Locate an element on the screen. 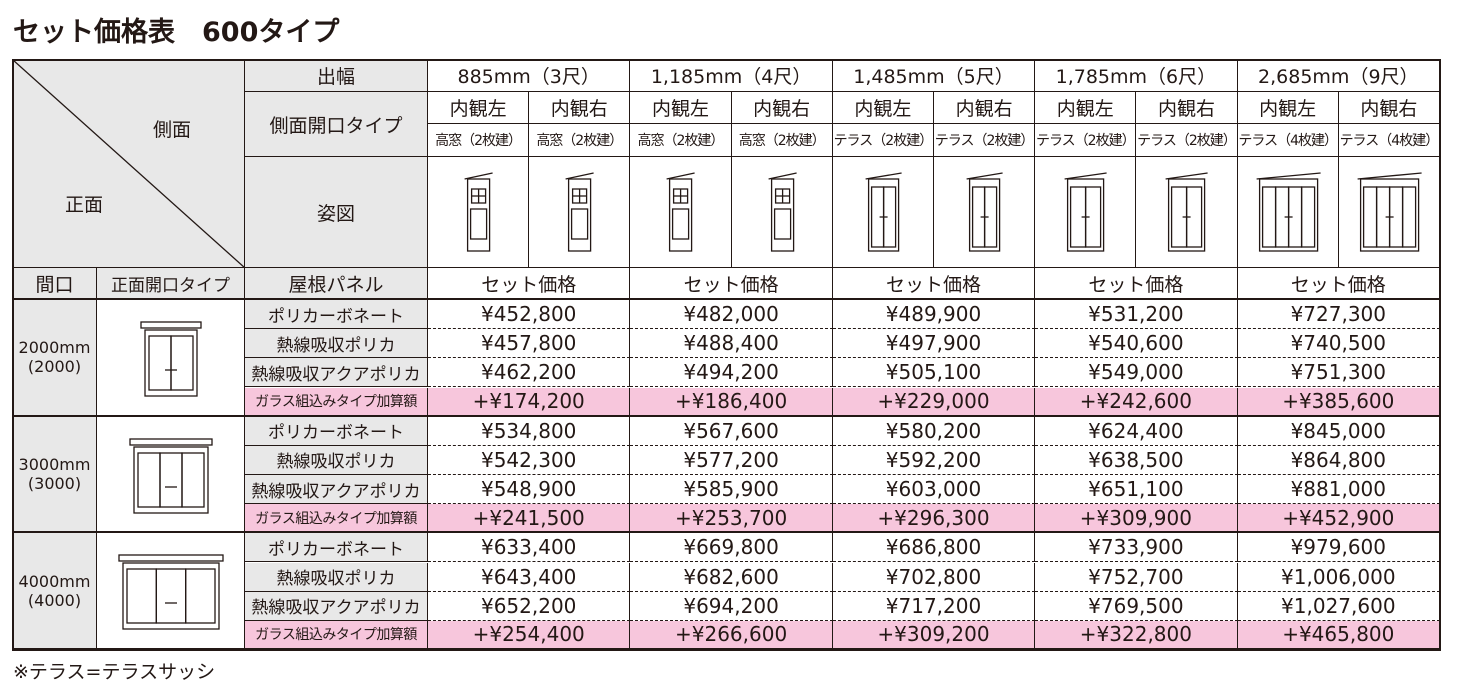  width-label: 3000mm is located at coordinates (54, 464).